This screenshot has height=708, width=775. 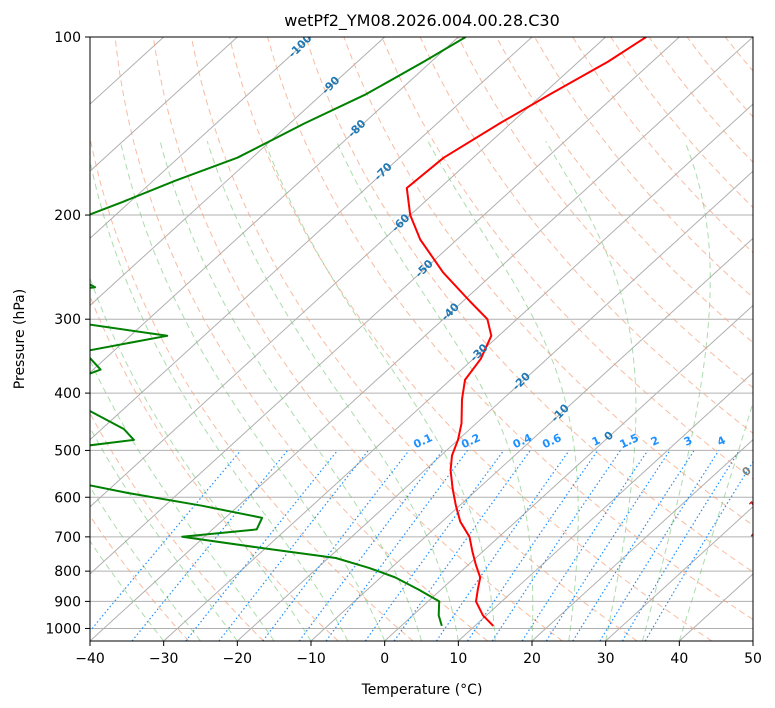 What do you see at coordinates (67, 451) in the screenshot?
I see `y-tick-label: 500` at bounding box center [67, 451].